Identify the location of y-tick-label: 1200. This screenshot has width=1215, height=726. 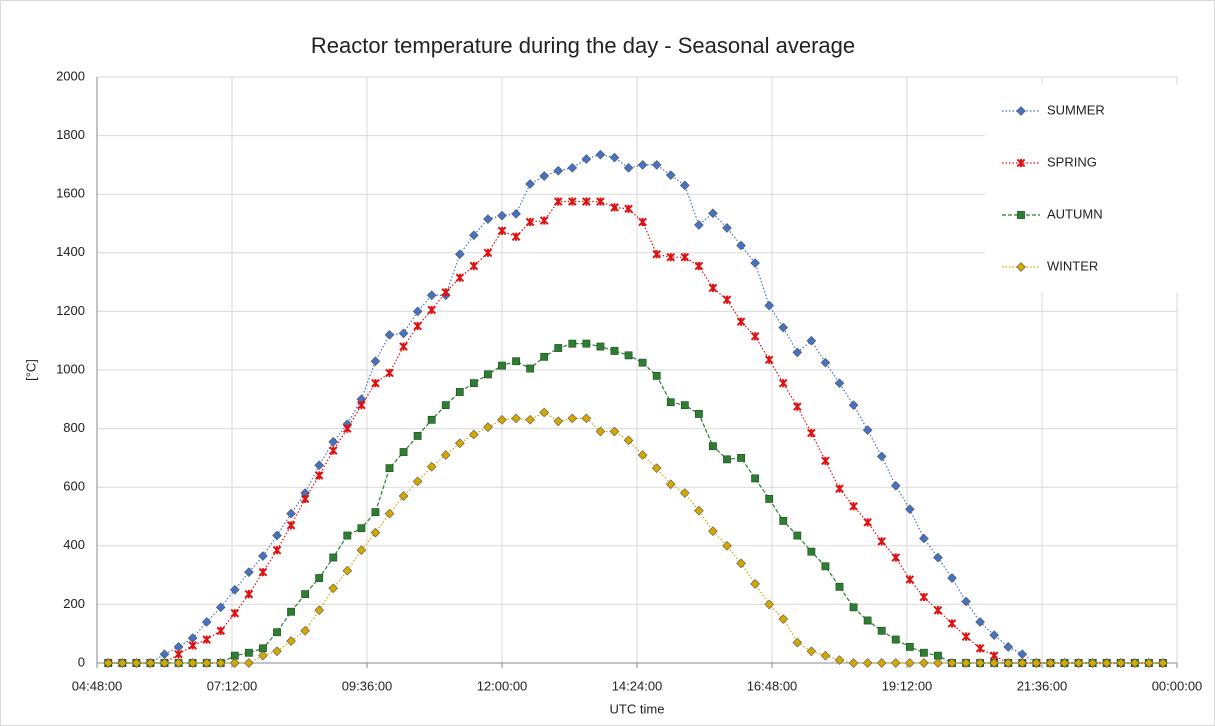
(70, 310).